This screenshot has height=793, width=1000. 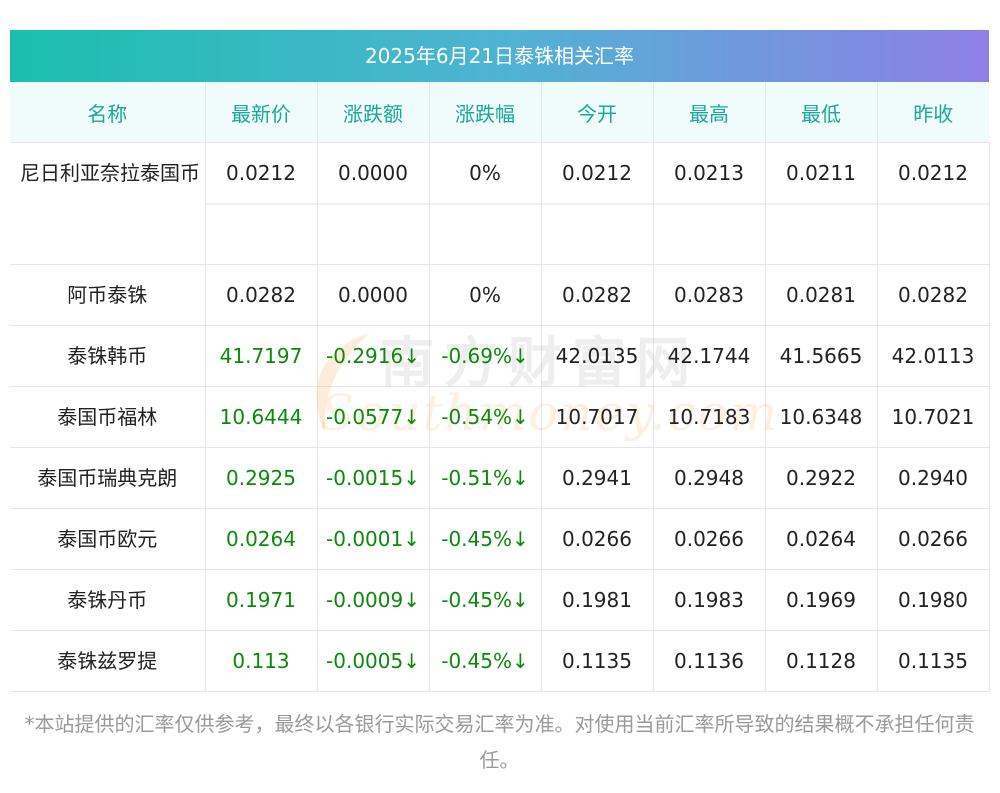 What do you see at coordinates (597, 112) in the screenshot?
I see `column-header-open: 今开` at bounding box center [597, 112].